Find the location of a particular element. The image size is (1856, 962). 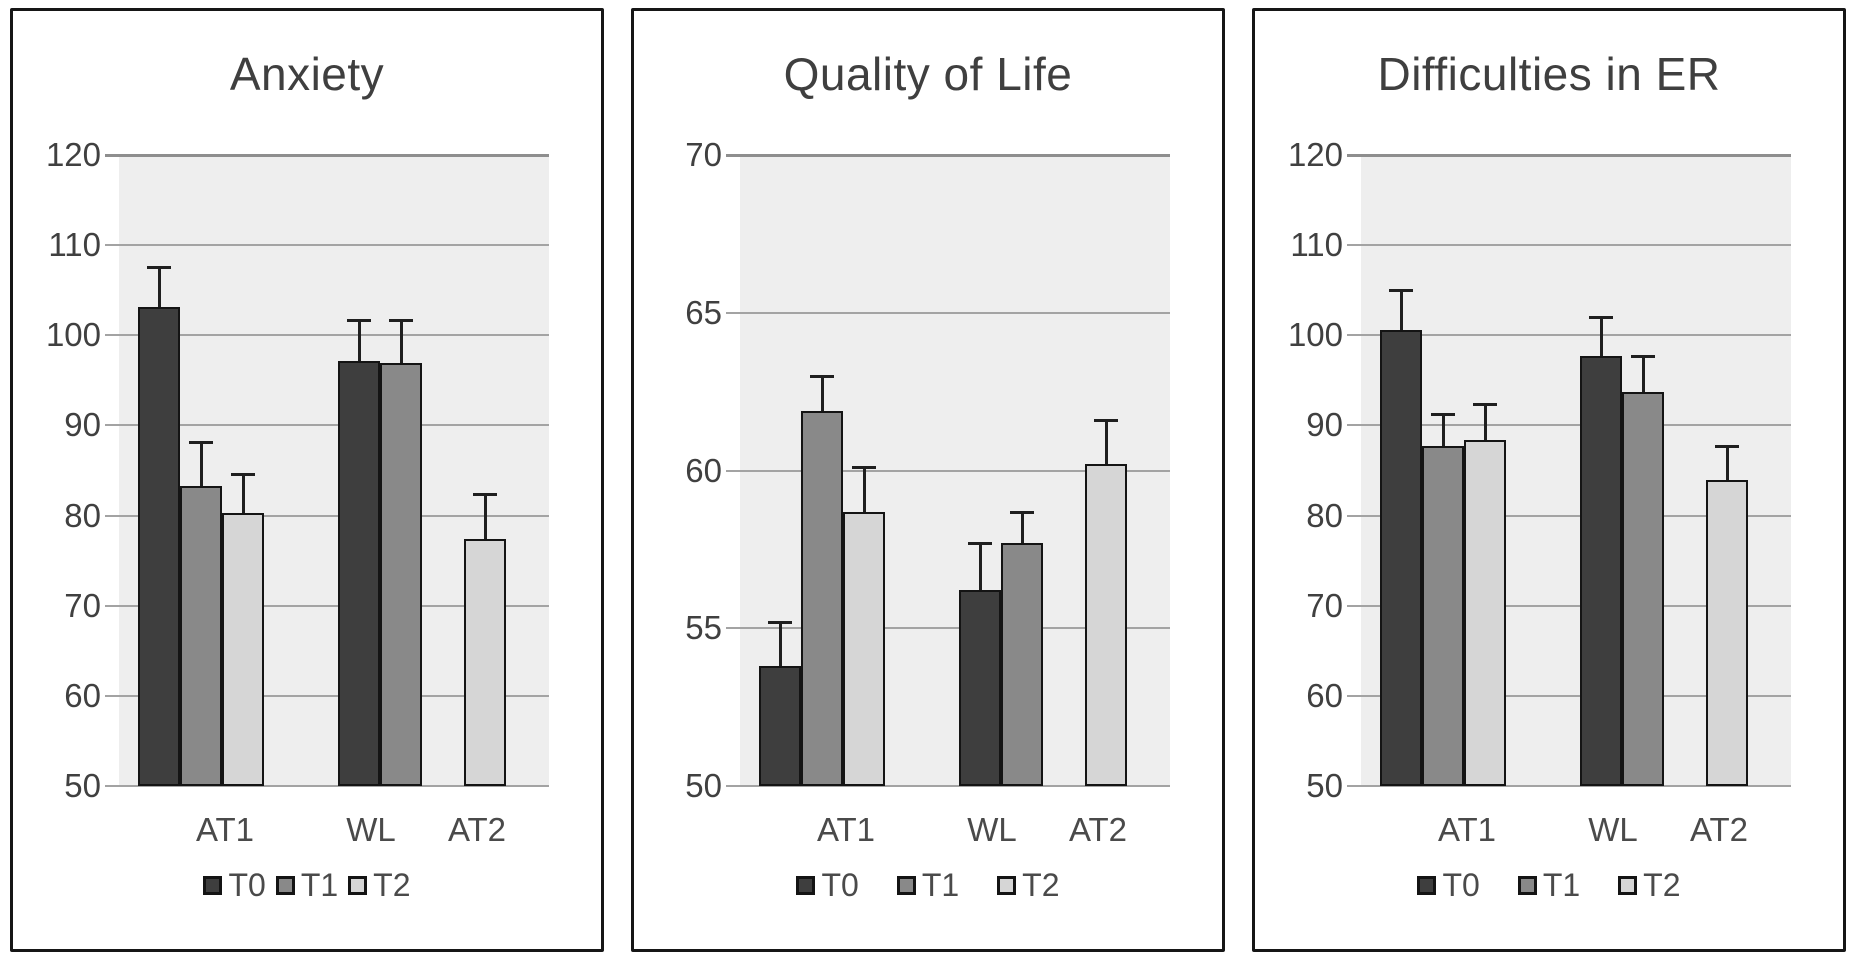

y-tick-label-90: 90 is located at coordinates (82, 425).